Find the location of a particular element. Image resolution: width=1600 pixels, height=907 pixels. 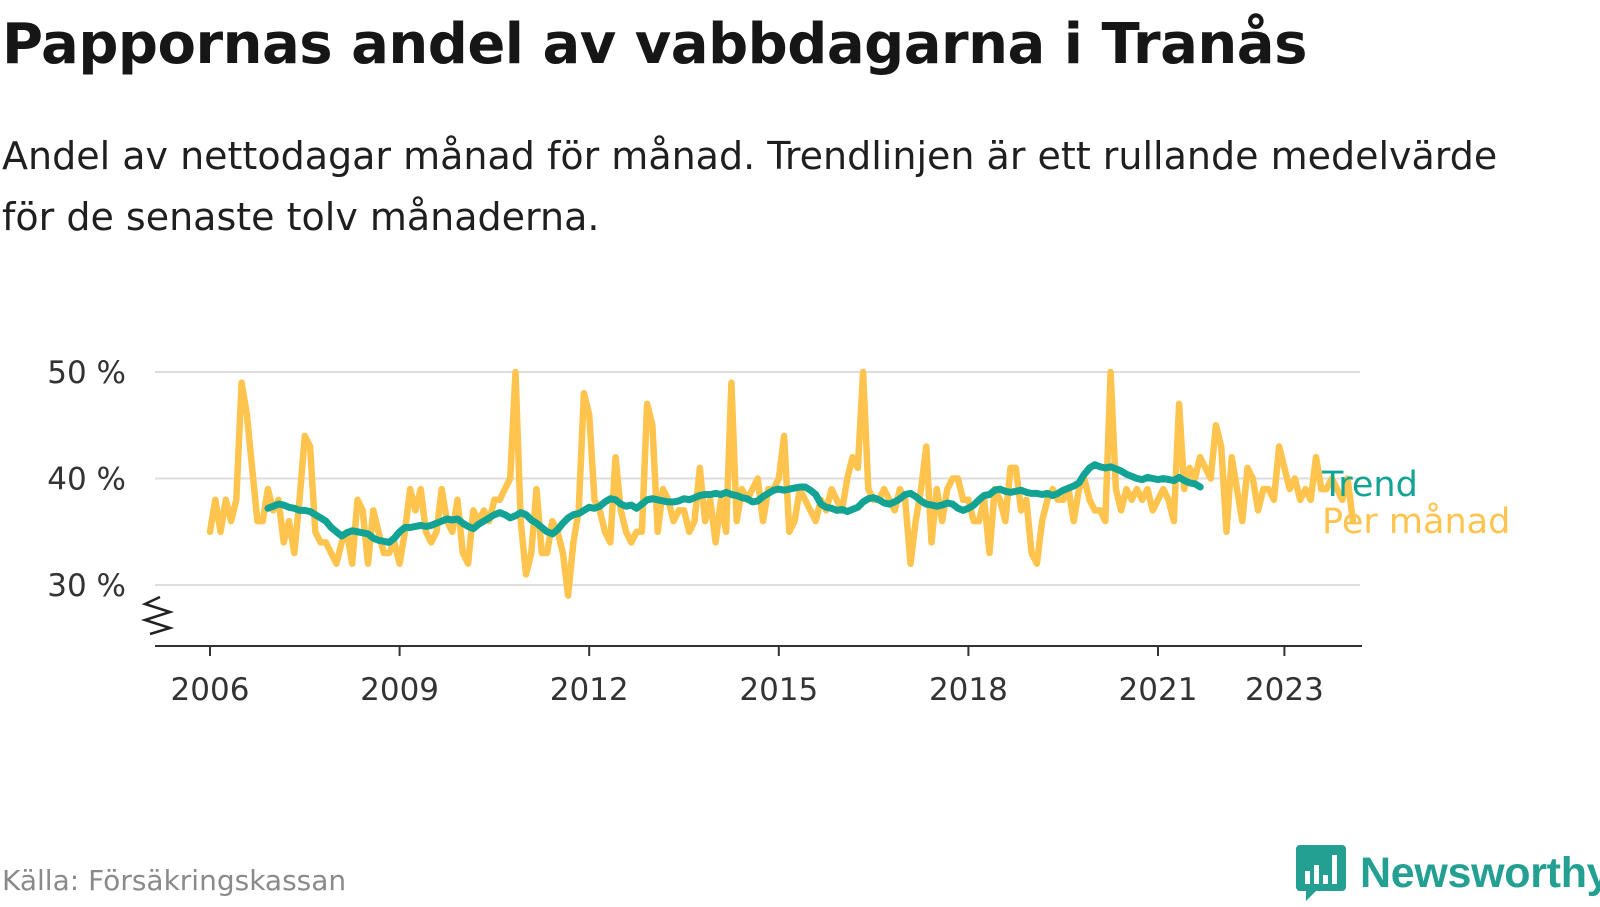

chart-title: Pappornas andel av vabbdagarna i Tranås is located at coordinates (654, 44).